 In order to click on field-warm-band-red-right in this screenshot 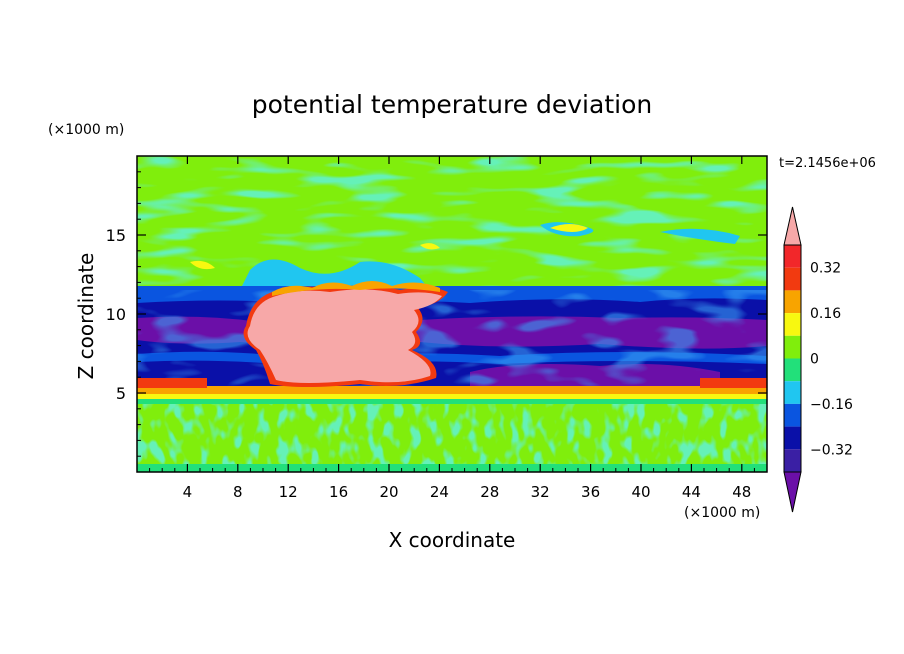, I will do `click(733, 383)`.